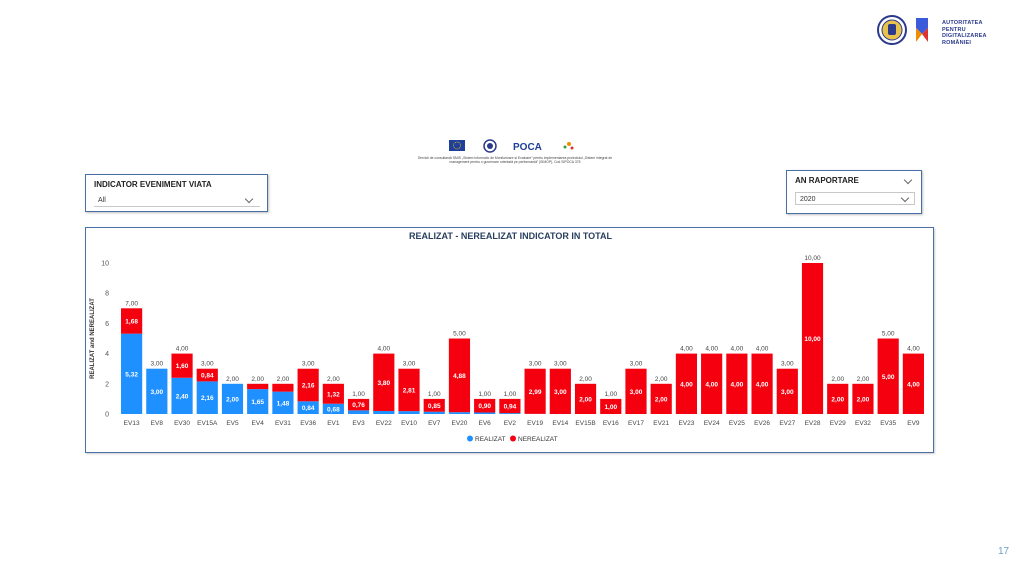 The height and width of the screenshot is (576, 1024). What do you see at coordinates (855, 198) in the screenshot?
I see `year-dropdown: 2020` at bounding box center [855, 198].